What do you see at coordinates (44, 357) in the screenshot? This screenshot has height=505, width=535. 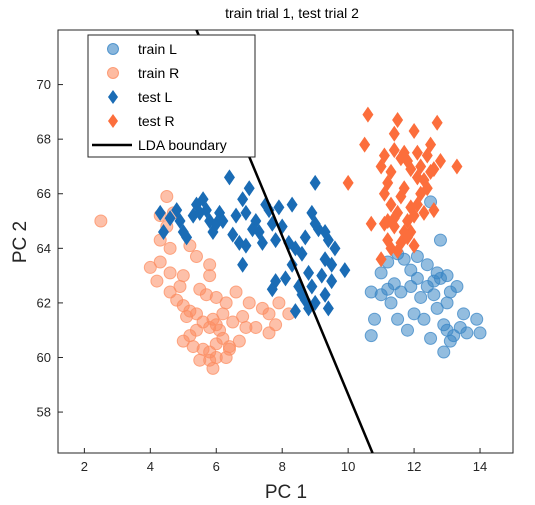 I see `y-tick-label: 60` at bounding box center [44, 357].